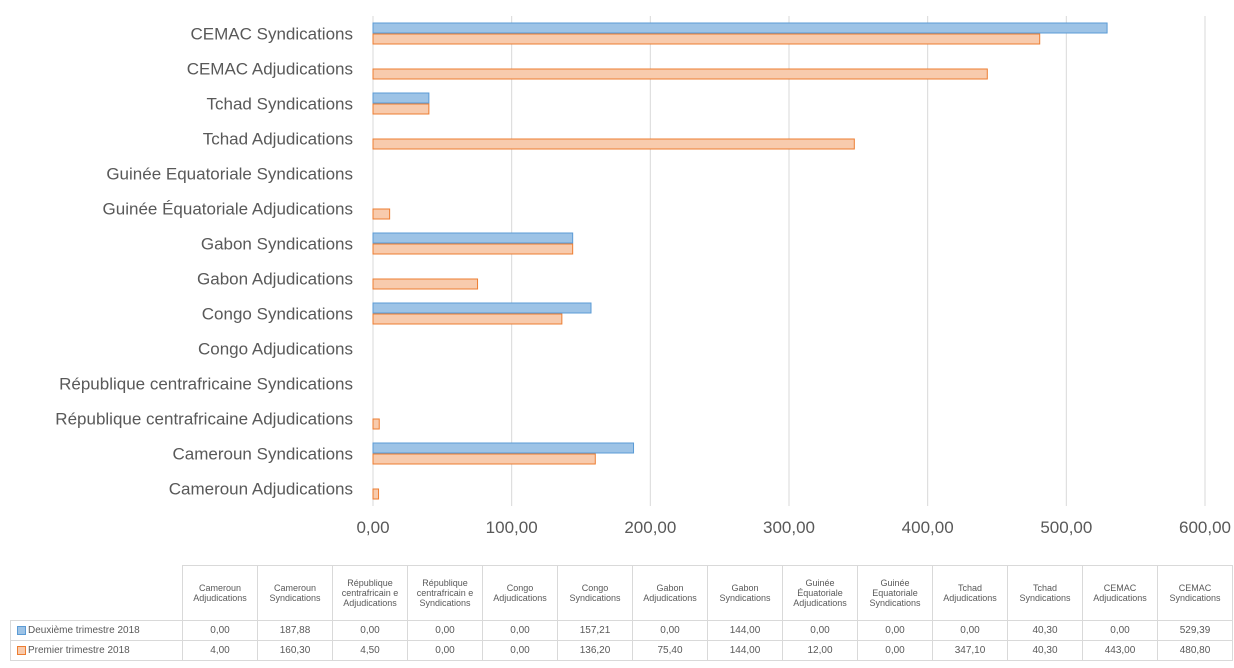 The height and width of the screenshot is (668, 1234). What do you see at coordinates (595, 630) in the screenshot?
I see `table-cell: 157,21` at bounding box center [595, 630].